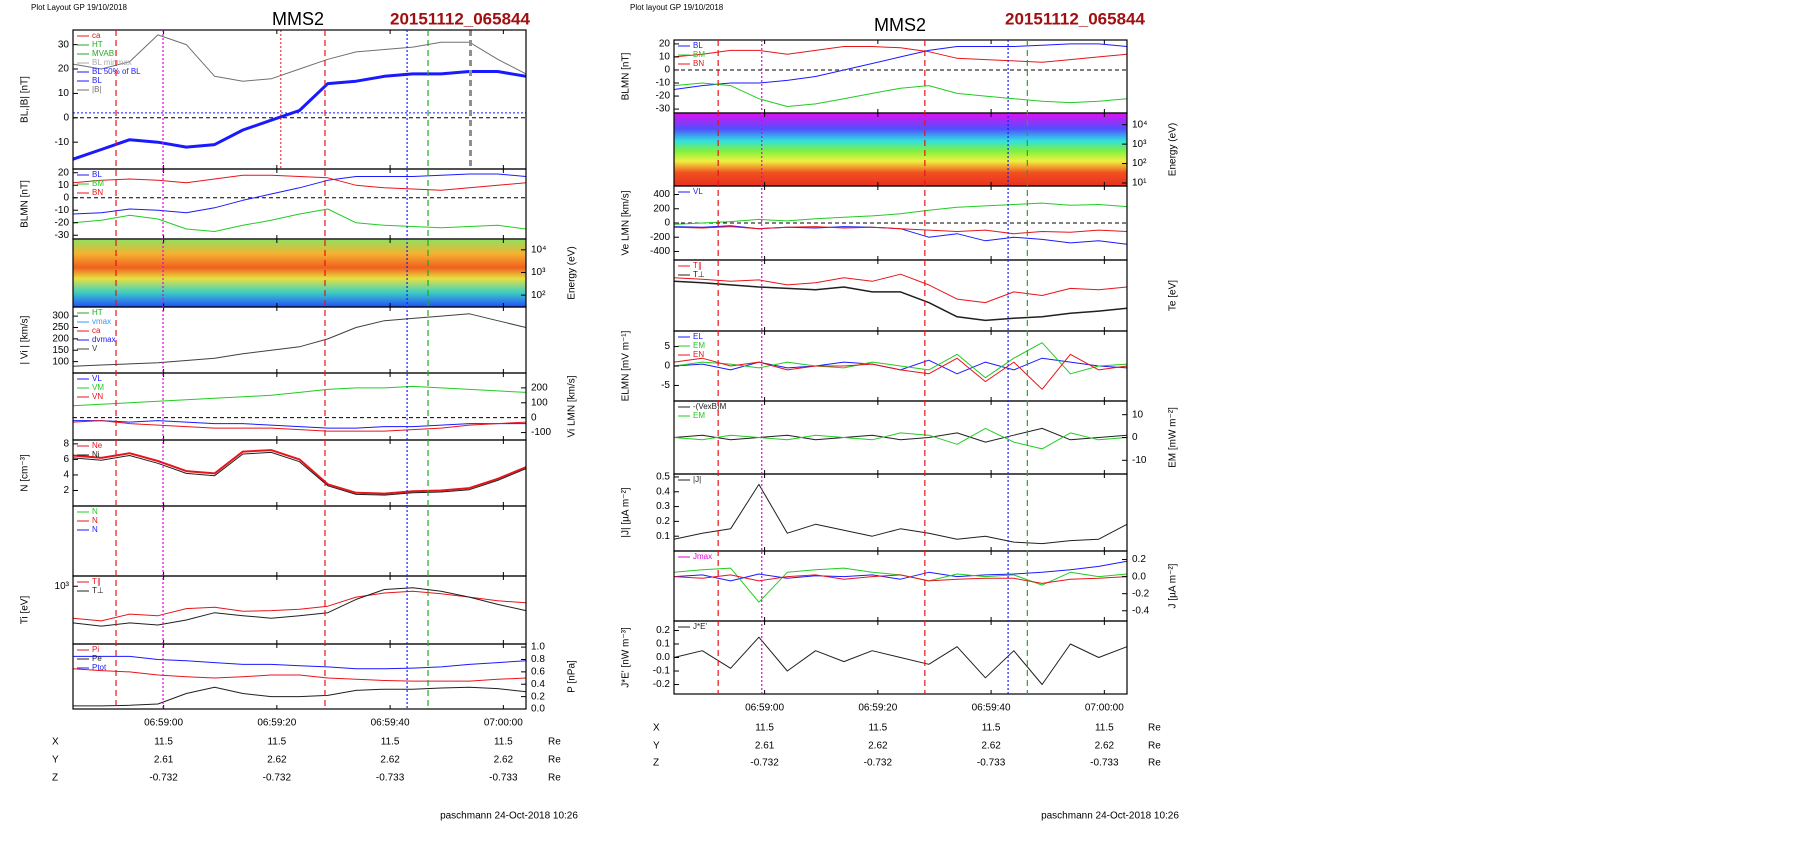  Describe the element at coordinates (164, 760) in the screenshot. I see `position-value: 2.61` at that location.